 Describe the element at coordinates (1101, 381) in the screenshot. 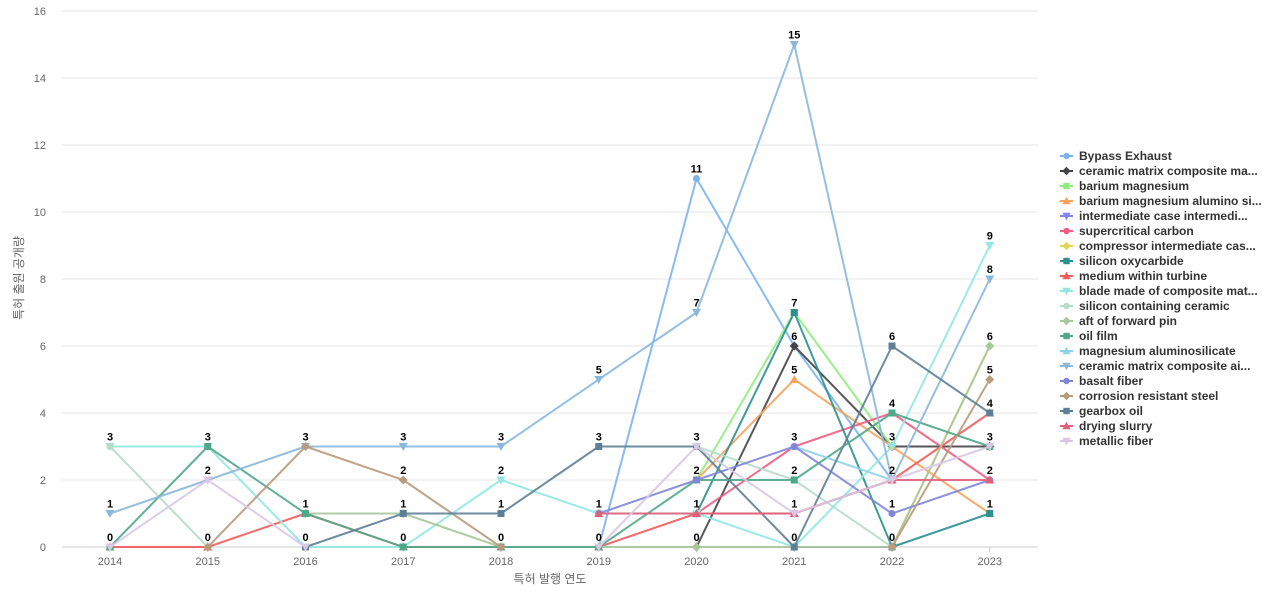

I see `legend-item: basalt fiber` at that location.